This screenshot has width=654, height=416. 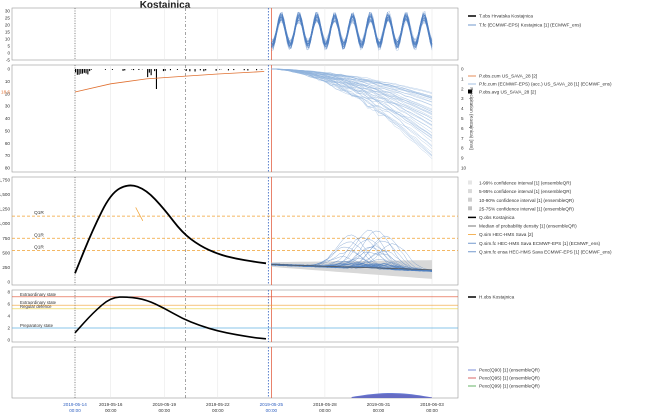 I want to click on y-tick-label: 15, so click(x=8, y=31).